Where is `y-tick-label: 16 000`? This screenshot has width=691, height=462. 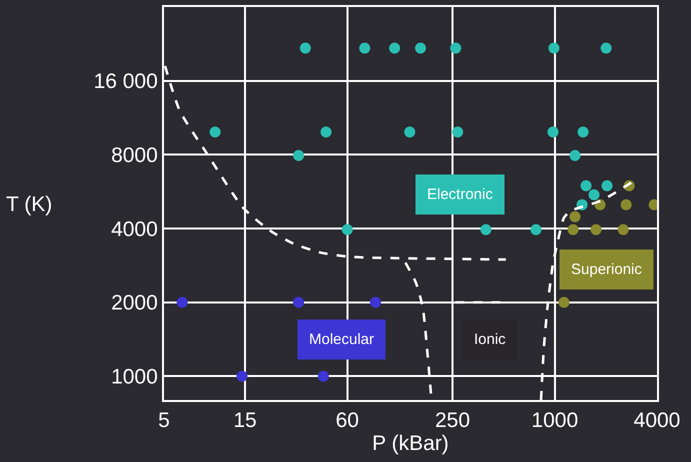 y-tick-label: 16 000 is located at coordinates (126, 82).